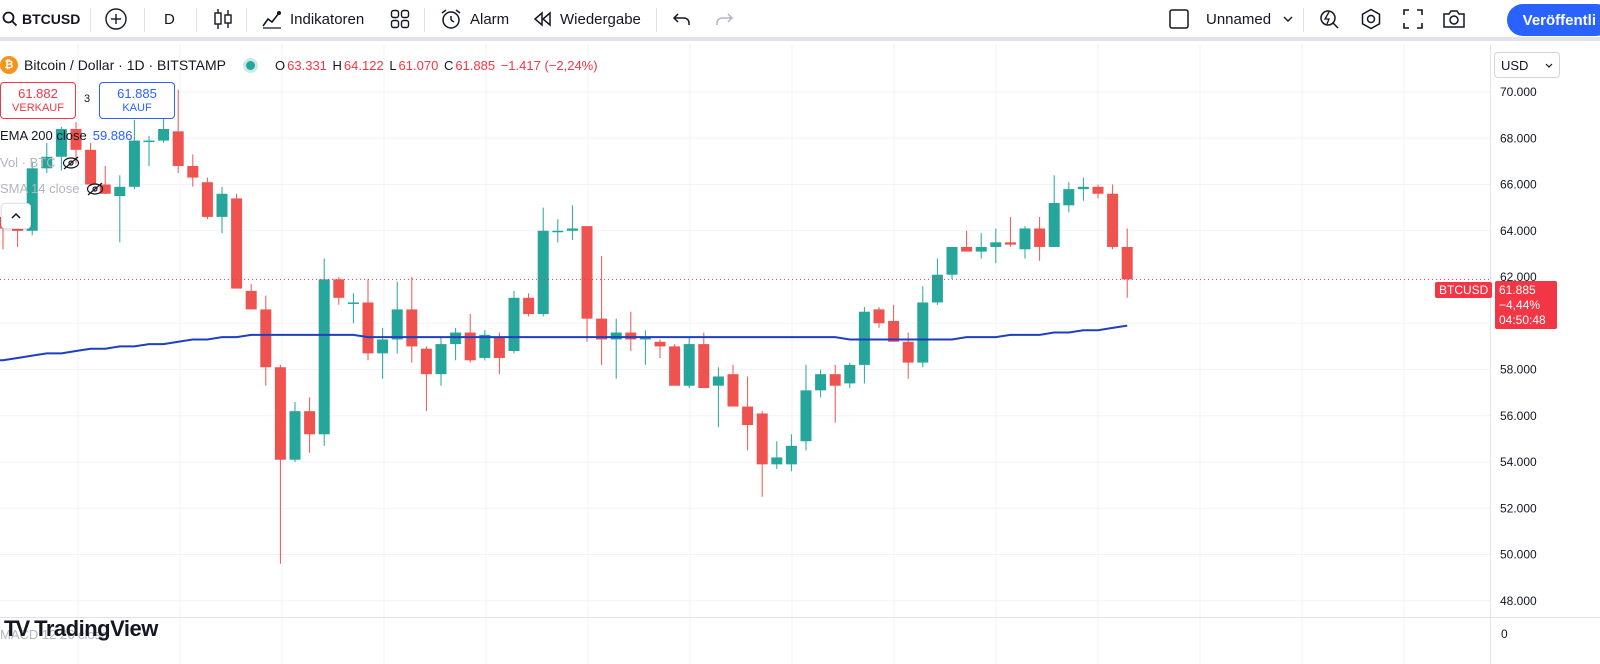 This screenshot has height=664, width=1600. What do you see at coordinates (125, 65) in the screenshot?
I see `legend-title: Bitcoin / Dollar · 1D · BITSTAMP` at bounding box center [125, 65].